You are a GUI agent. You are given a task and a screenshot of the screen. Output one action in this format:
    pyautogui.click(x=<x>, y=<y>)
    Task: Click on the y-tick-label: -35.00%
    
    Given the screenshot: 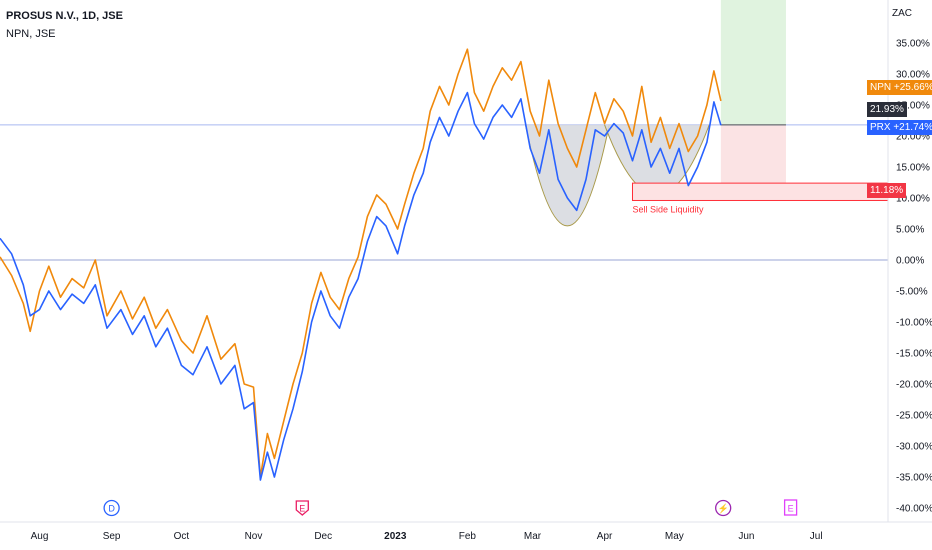 What is the action you would take?
    pyautogui.click(x=914, y=478)
    